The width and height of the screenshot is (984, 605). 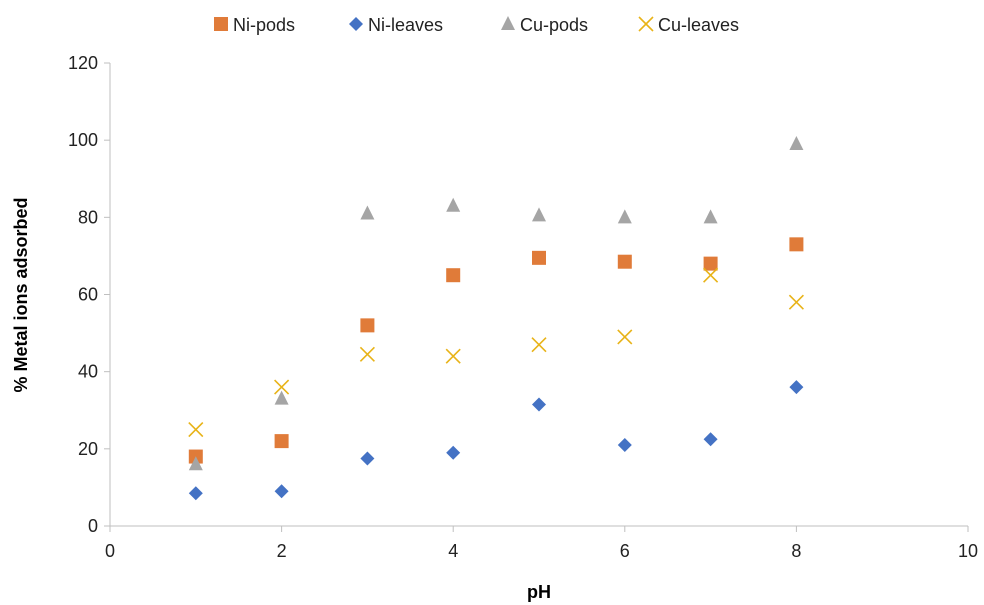 What do you see at coordinates (110, 551) in the screenshot?
I see `x-tick-label: 0` at bounding box center [110, 551].